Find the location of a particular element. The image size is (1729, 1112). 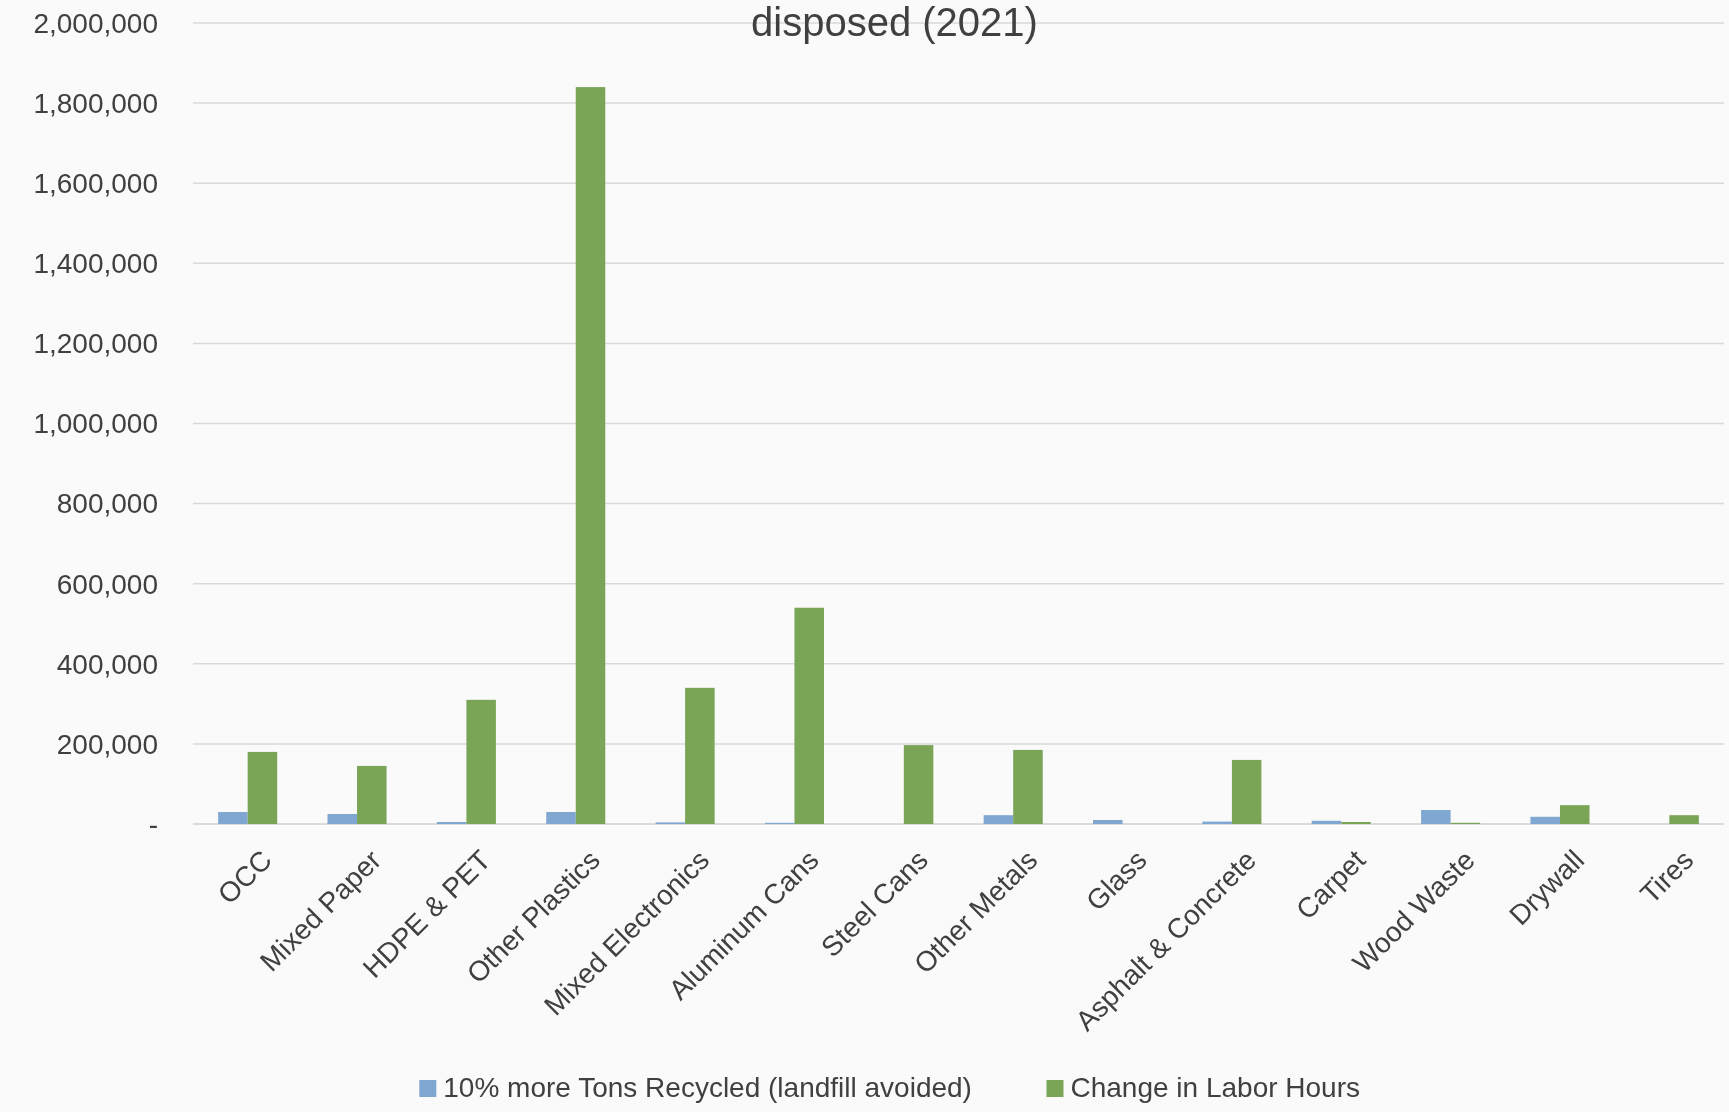

y-tick-label: 800,000 is located at coordinates (107, 504).